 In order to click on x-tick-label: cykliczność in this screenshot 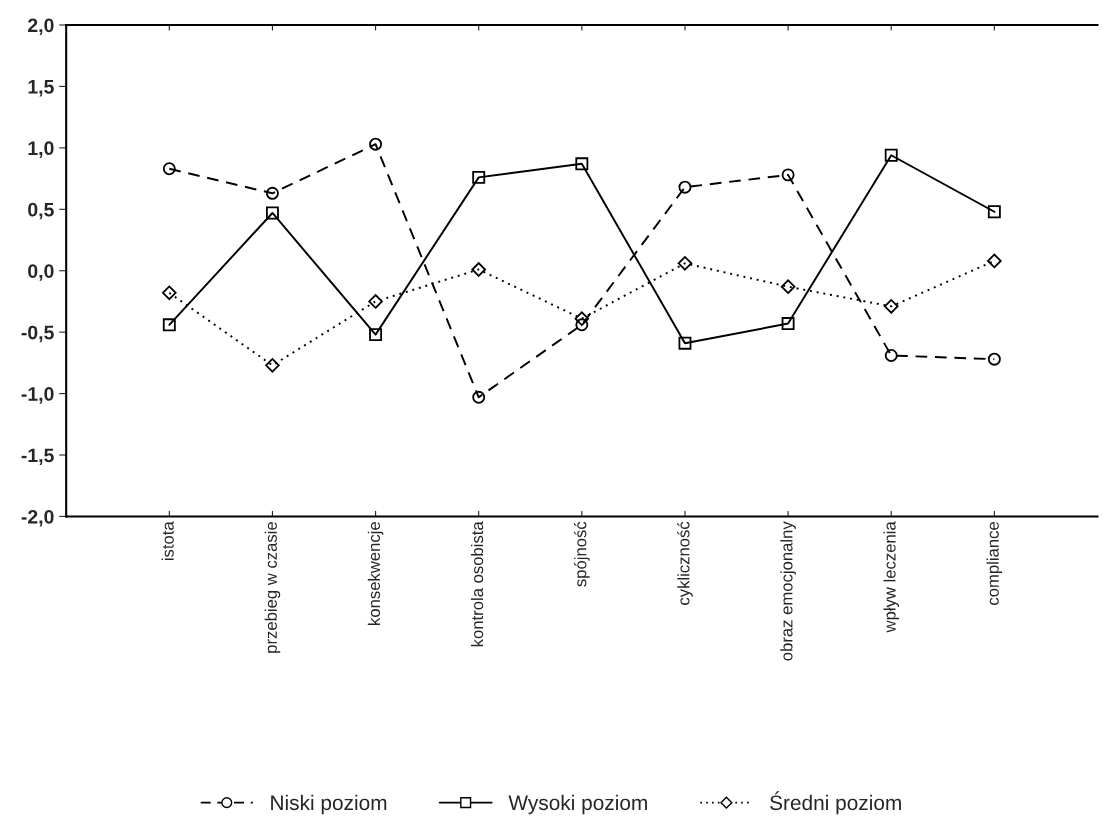, I will do `click(685, 563)`.